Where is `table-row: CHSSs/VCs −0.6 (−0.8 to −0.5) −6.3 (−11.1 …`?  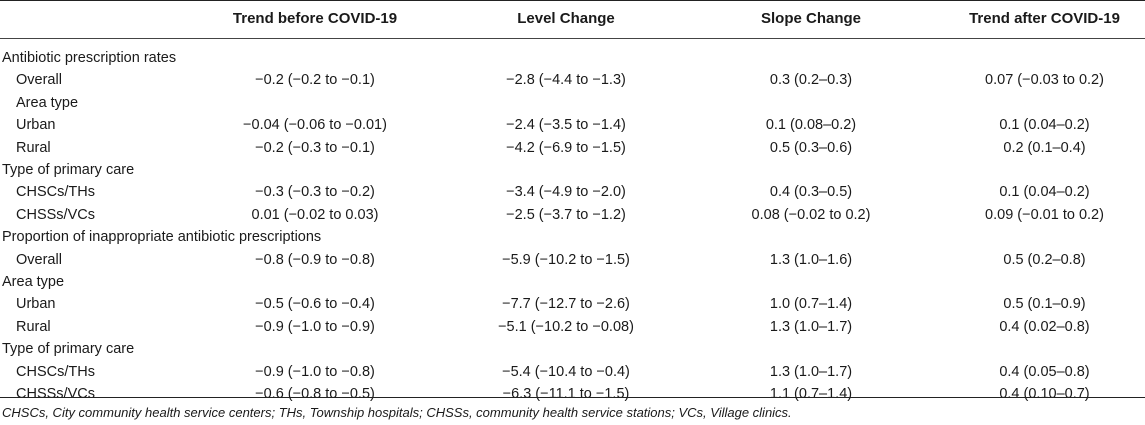
table-row: CHSSs/VCs −0.6 (−0.8 to −0.5) −6.3 (−11.1 … is located at coordinates (572, 394).